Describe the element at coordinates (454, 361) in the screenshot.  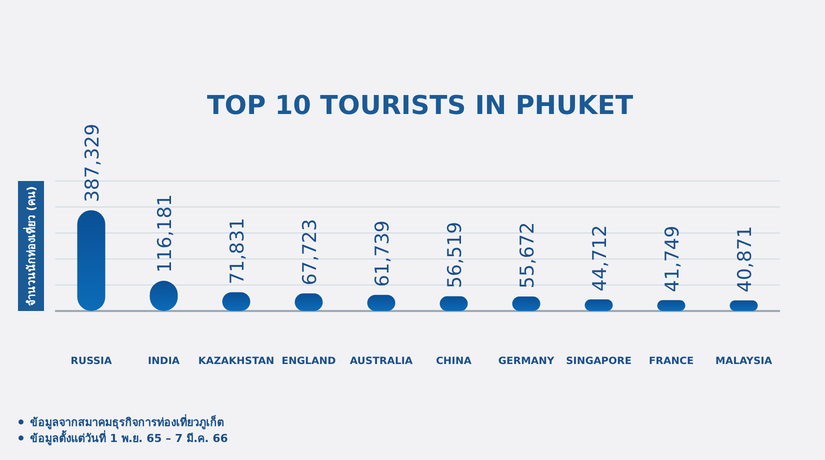
I see `x-tick-label: CHINA` at that location.